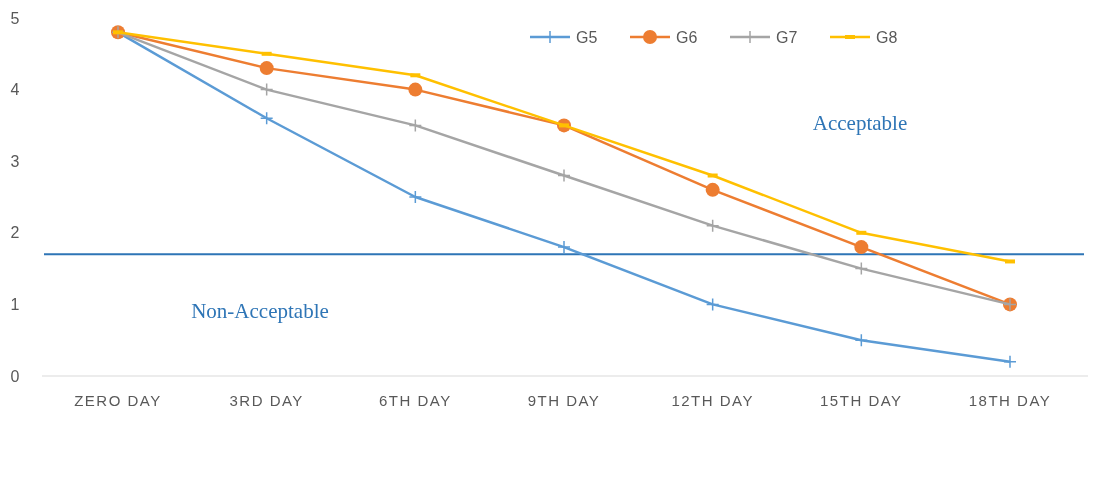  What do you see at coordinates (15, 304) in the screenshot?
I see `y-tick-label: 1` at bounding box center [15, 304].